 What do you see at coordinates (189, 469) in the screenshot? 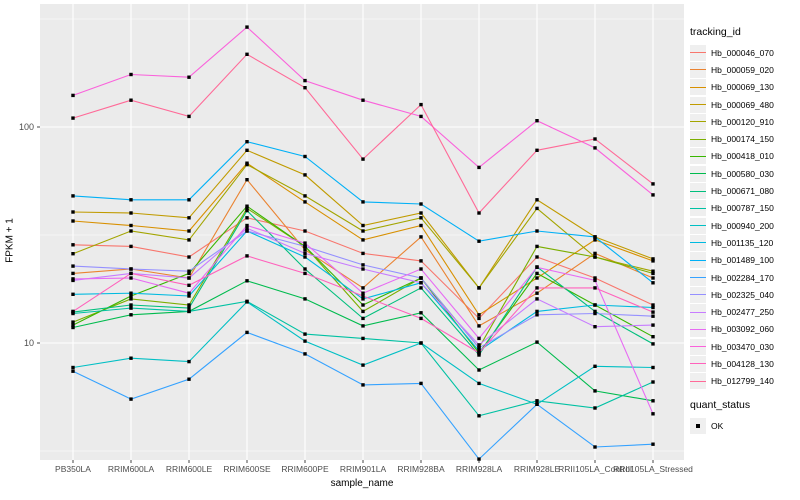
I see `x-tick-label: RRIM600LE` at bounding box center [189, 469].